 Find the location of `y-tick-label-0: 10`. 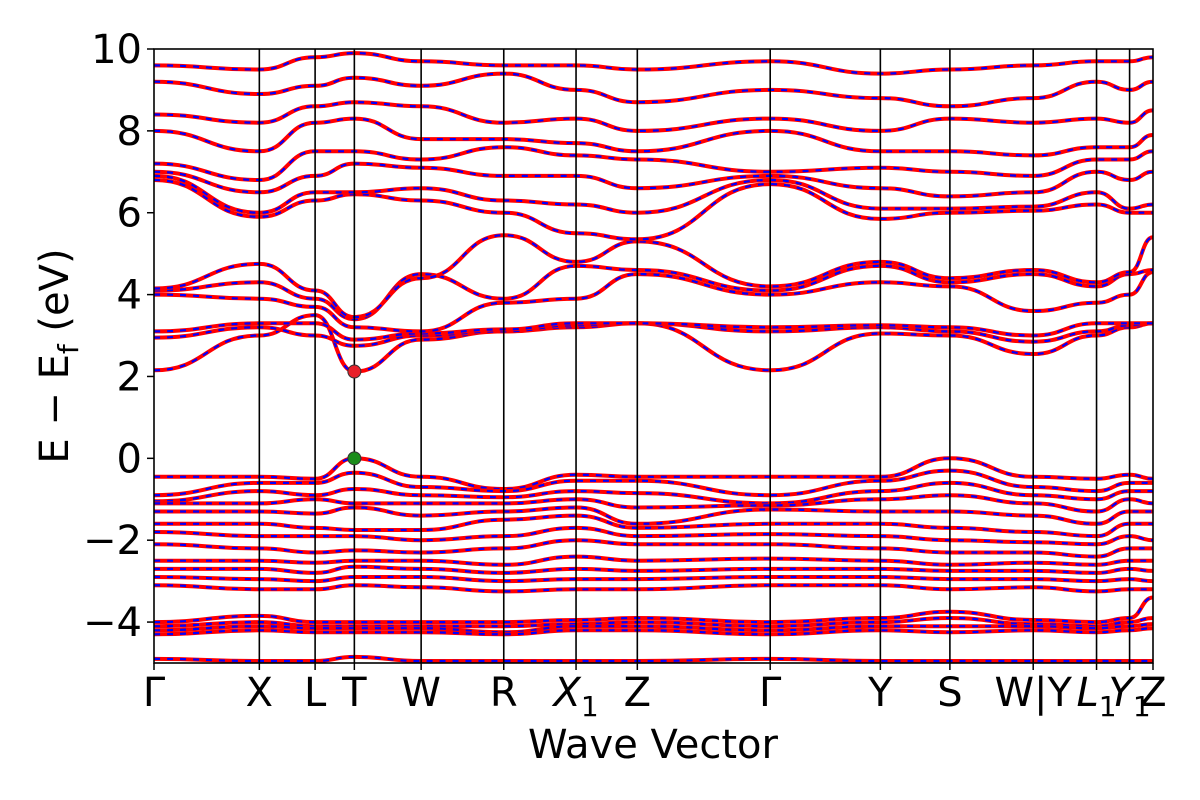

y-tick-label-0: 10 is located at coordinates (116, 50).